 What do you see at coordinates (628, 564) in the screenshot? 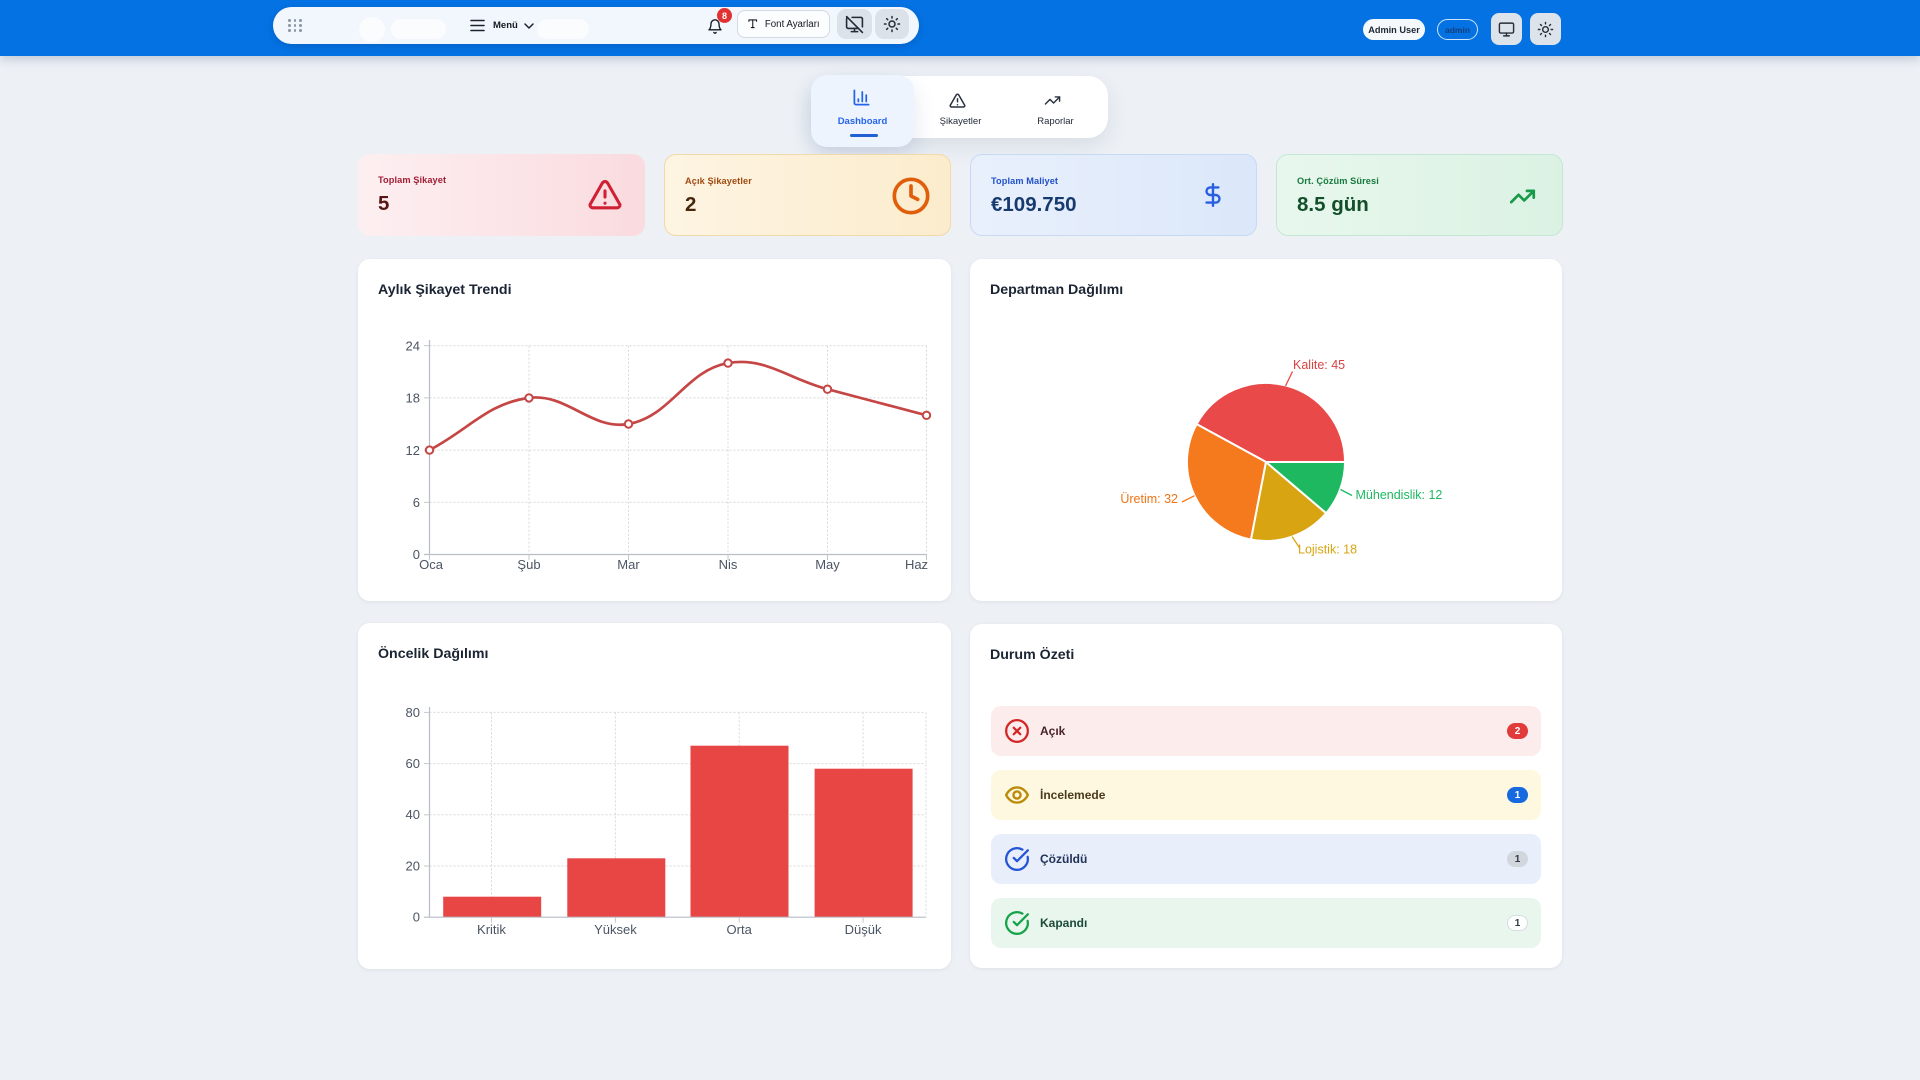
I see `svg-text: Mar` at bounding box center [628, 564].